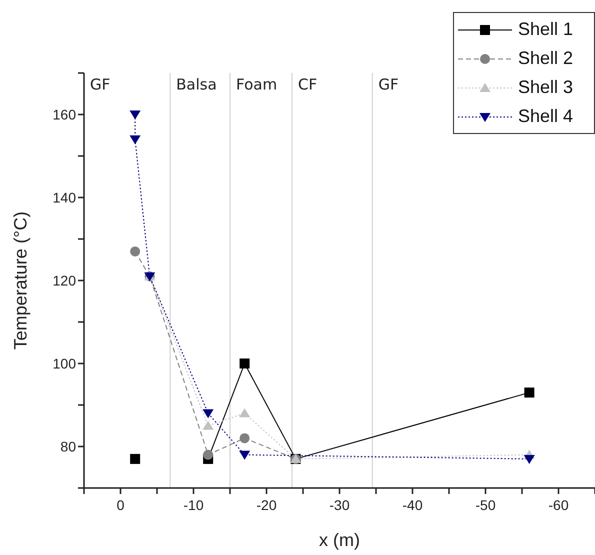 Image resolution: width=595 pixels, height=555 pixels. What do you see at coordinates (196, 85) in the screenshot?
I see `annotation: Balsa` at bounding box center [196, 85].